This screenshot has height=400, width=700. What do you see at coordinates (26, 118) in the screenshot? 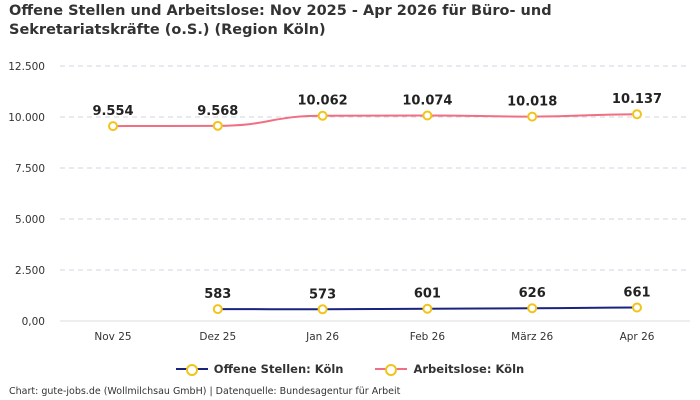
I see `y-tick-label: 10.000` at bounding box center [26, 118].